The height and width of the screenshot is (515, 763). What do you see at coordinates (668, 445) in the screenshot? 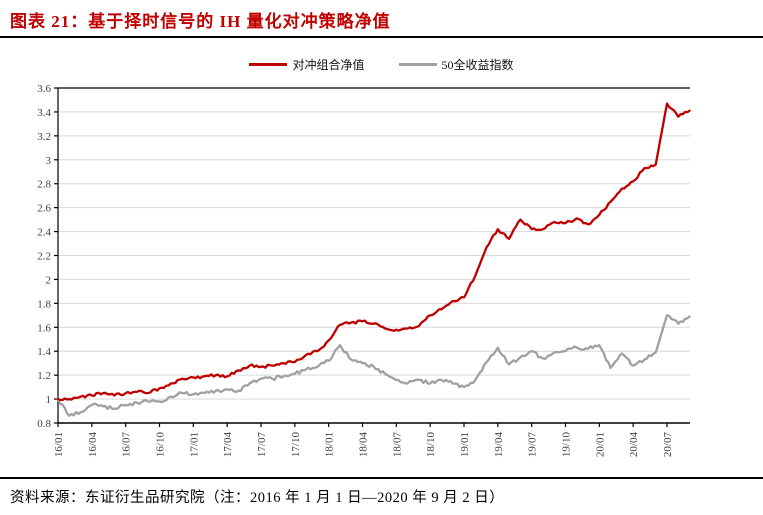
I see `x-tick-label: 20/07` at bounding box center [668, 445].